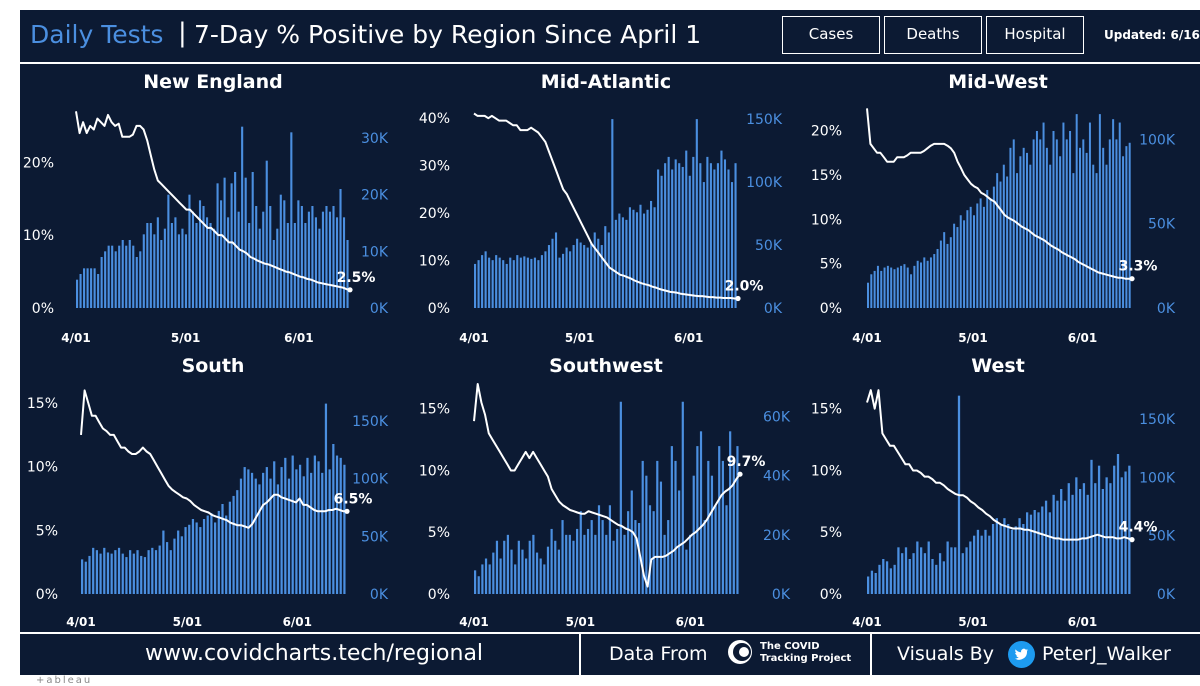  Describe the element at coordinates (1162, 537) in the screenshot. I see `right-axis-tick: 50K` at that location.